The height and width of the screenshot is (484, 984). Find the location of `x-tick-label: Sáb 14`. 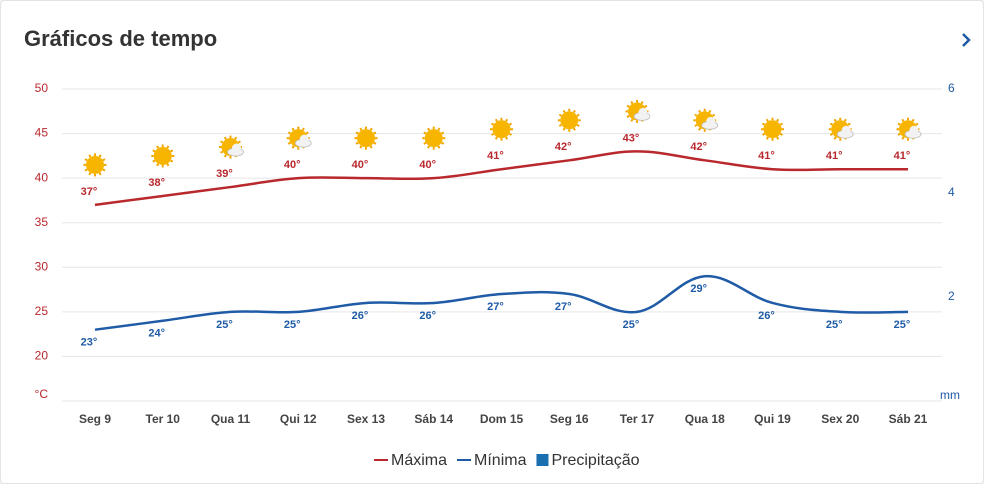

x-tick-label: Sáb 14 is located at coordinates (433, 419).